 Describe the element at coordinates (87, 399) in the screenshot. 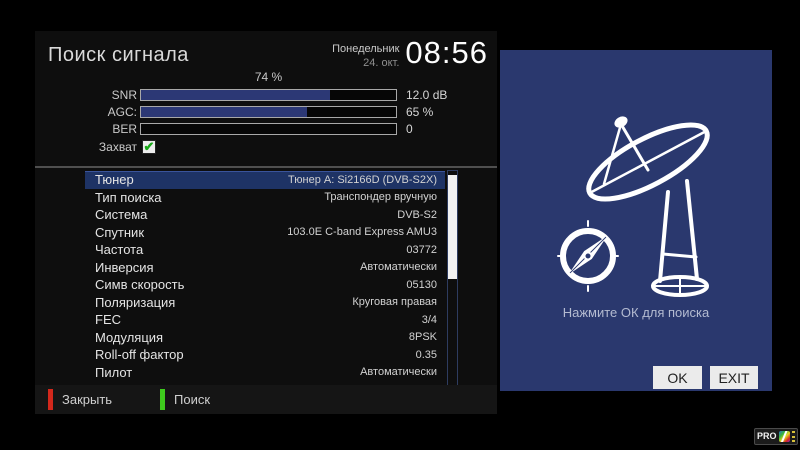

I see `close-key-label: Закрыть` at that location.